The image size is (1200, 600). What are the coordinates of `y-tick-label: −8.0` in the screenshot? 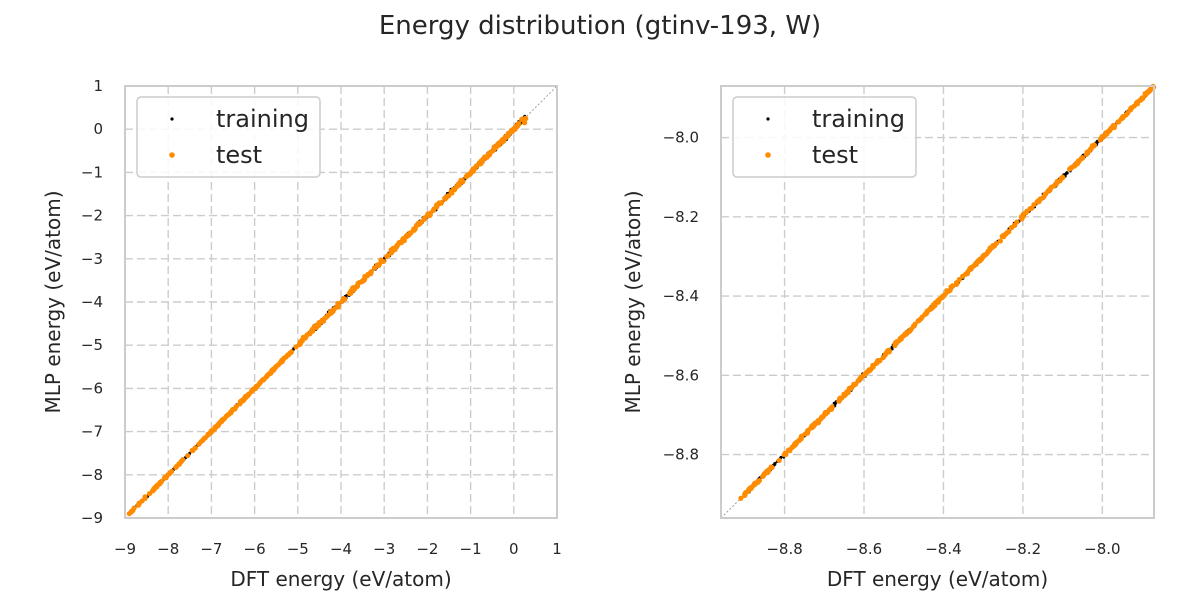 It's located at (681, 138).